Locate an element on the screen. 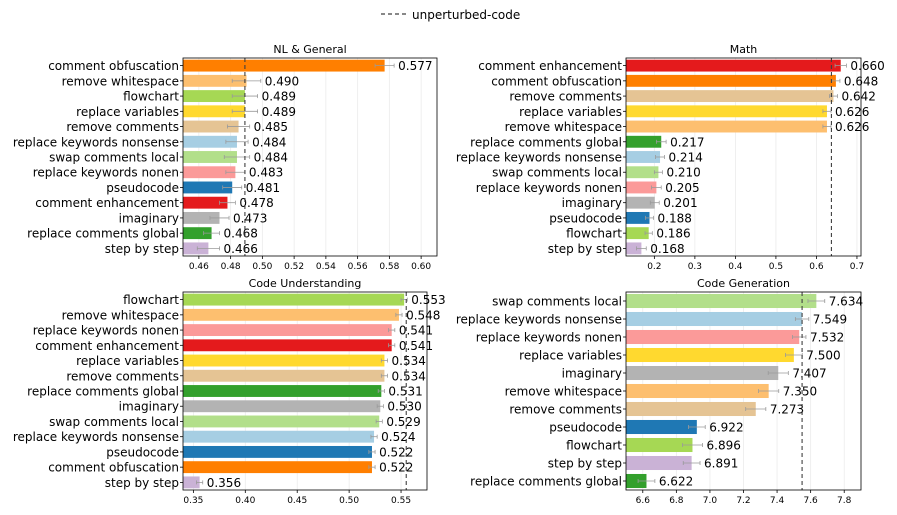 The height and width of the screenshot is (515, 897). x-tick-label: 7.8 is located at coordinates (844, 501).